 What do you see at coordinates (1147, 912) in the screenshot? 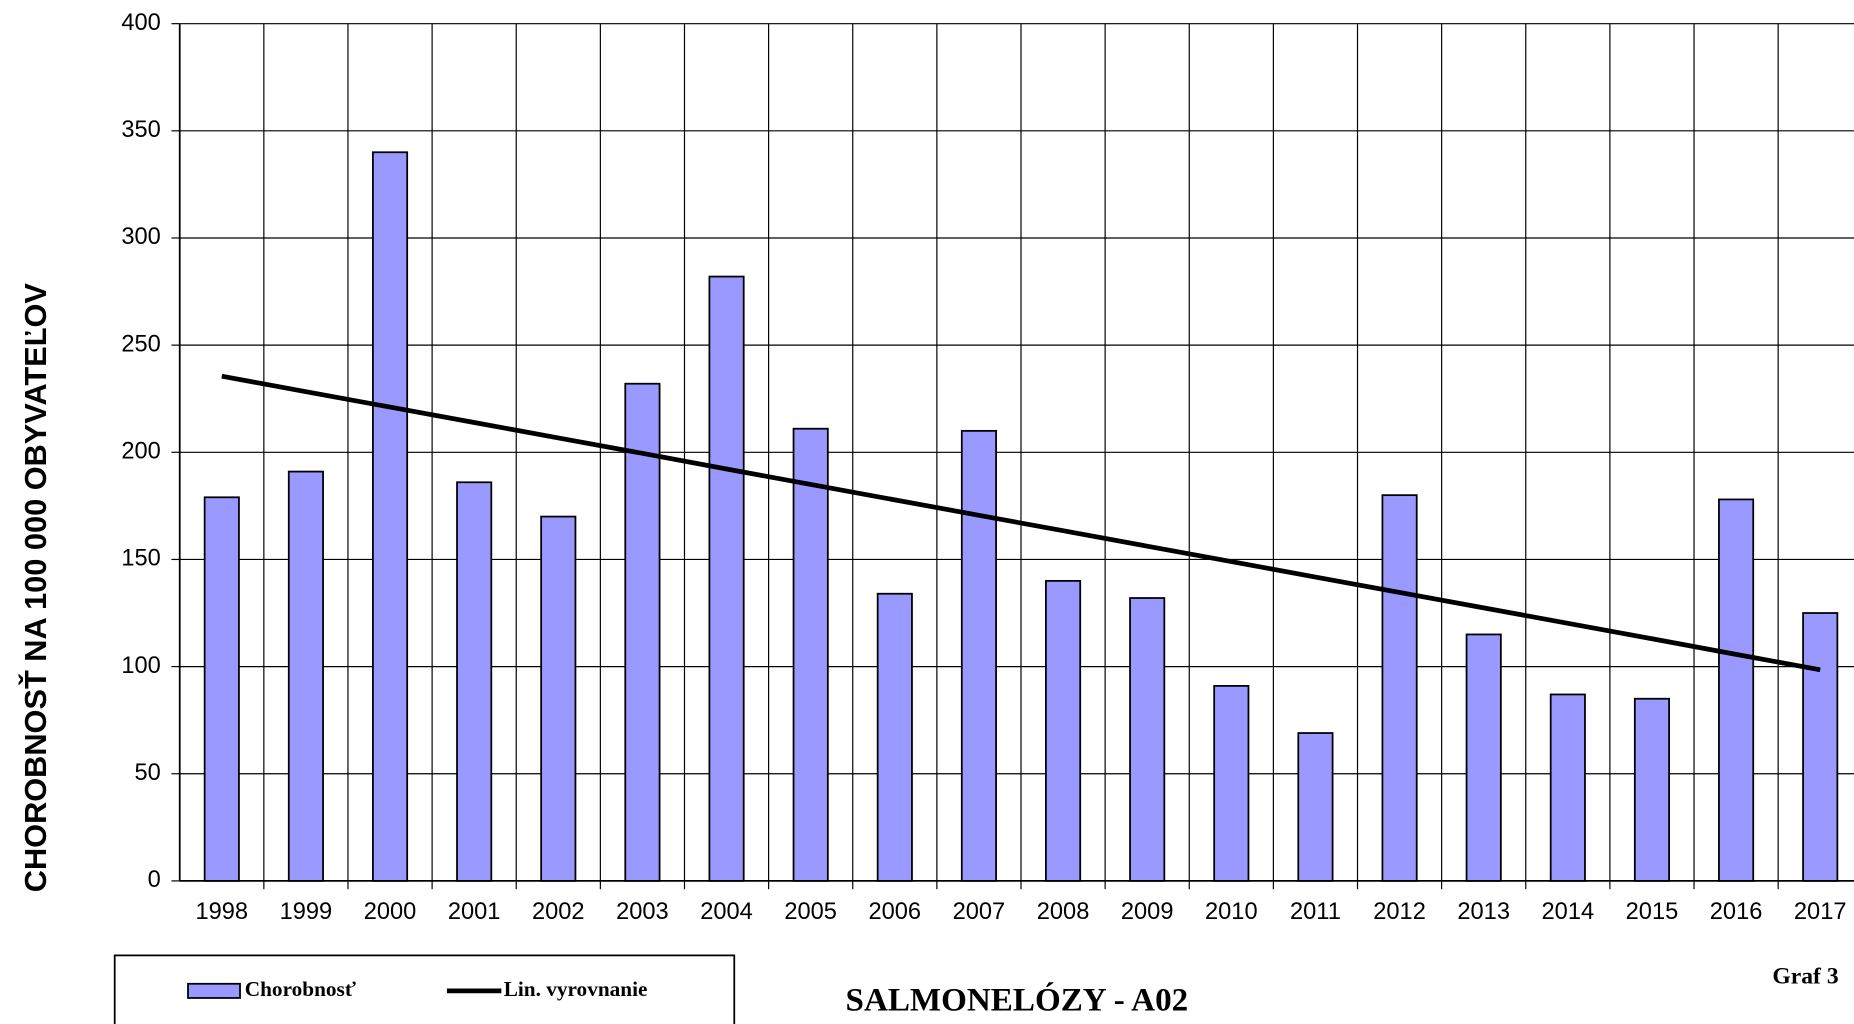
I see `x-tick-label: 2009` at bounding box center [1147, 912].